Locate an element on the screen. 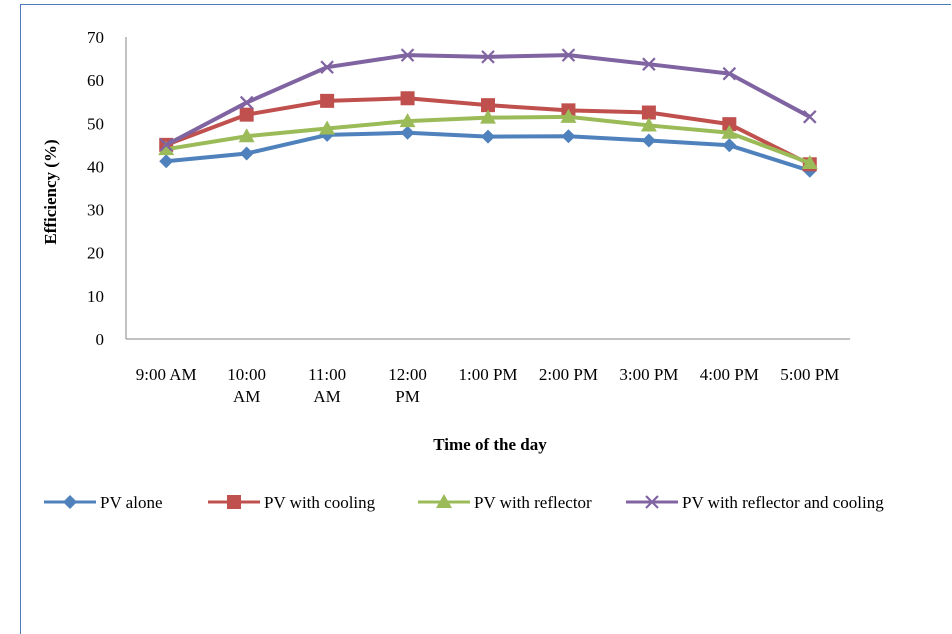  x-tick-label-line: 9:00 AM is located at coordinates (166, 374).